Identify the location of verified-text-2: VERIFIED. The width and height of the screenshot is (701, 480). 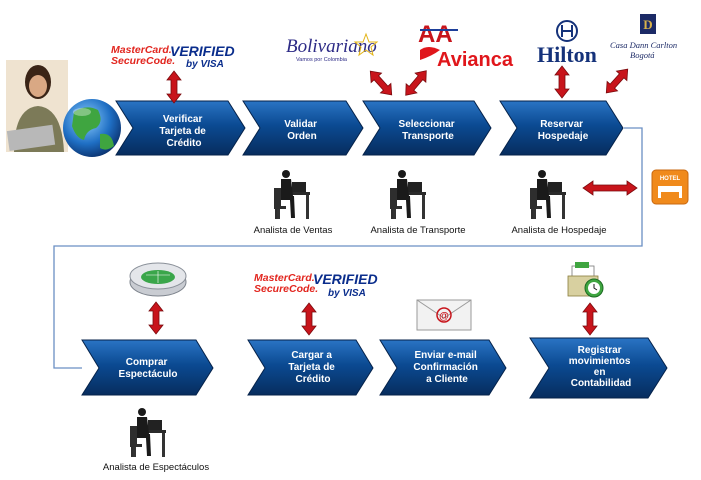
(345, 279).